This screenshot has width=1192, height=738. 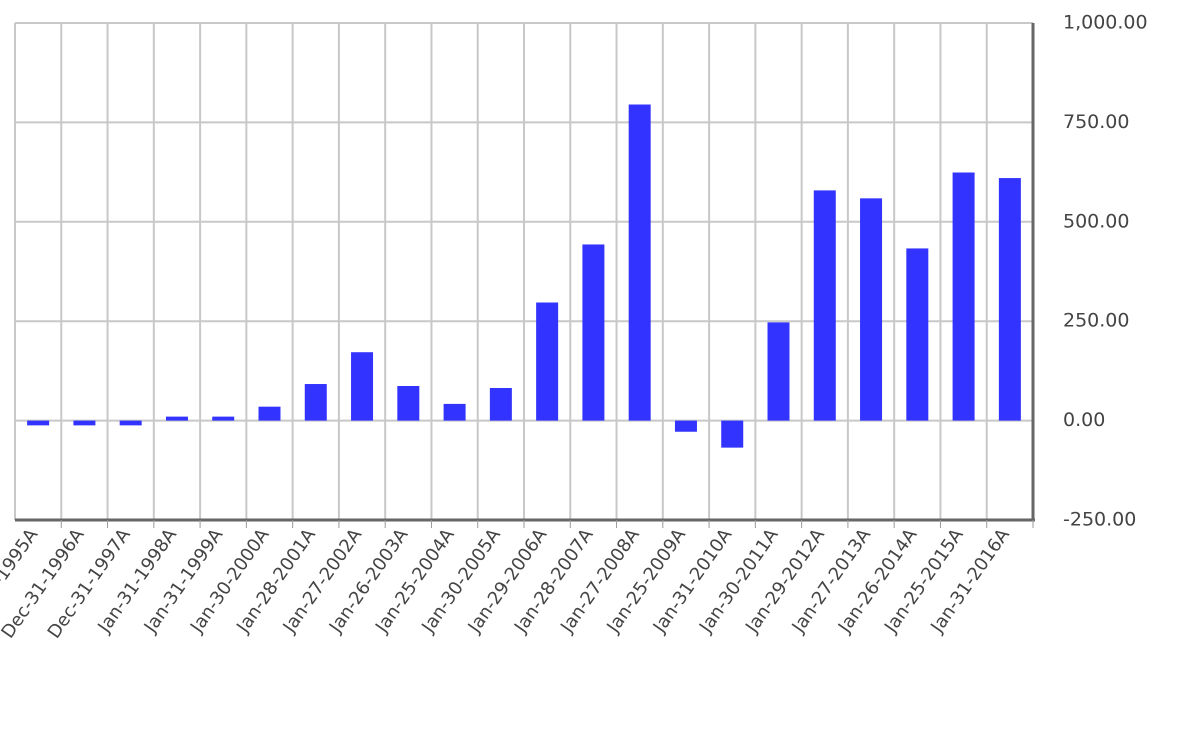 I want to click on y-tick-label: 750.00, so click(x=1096, y=122).